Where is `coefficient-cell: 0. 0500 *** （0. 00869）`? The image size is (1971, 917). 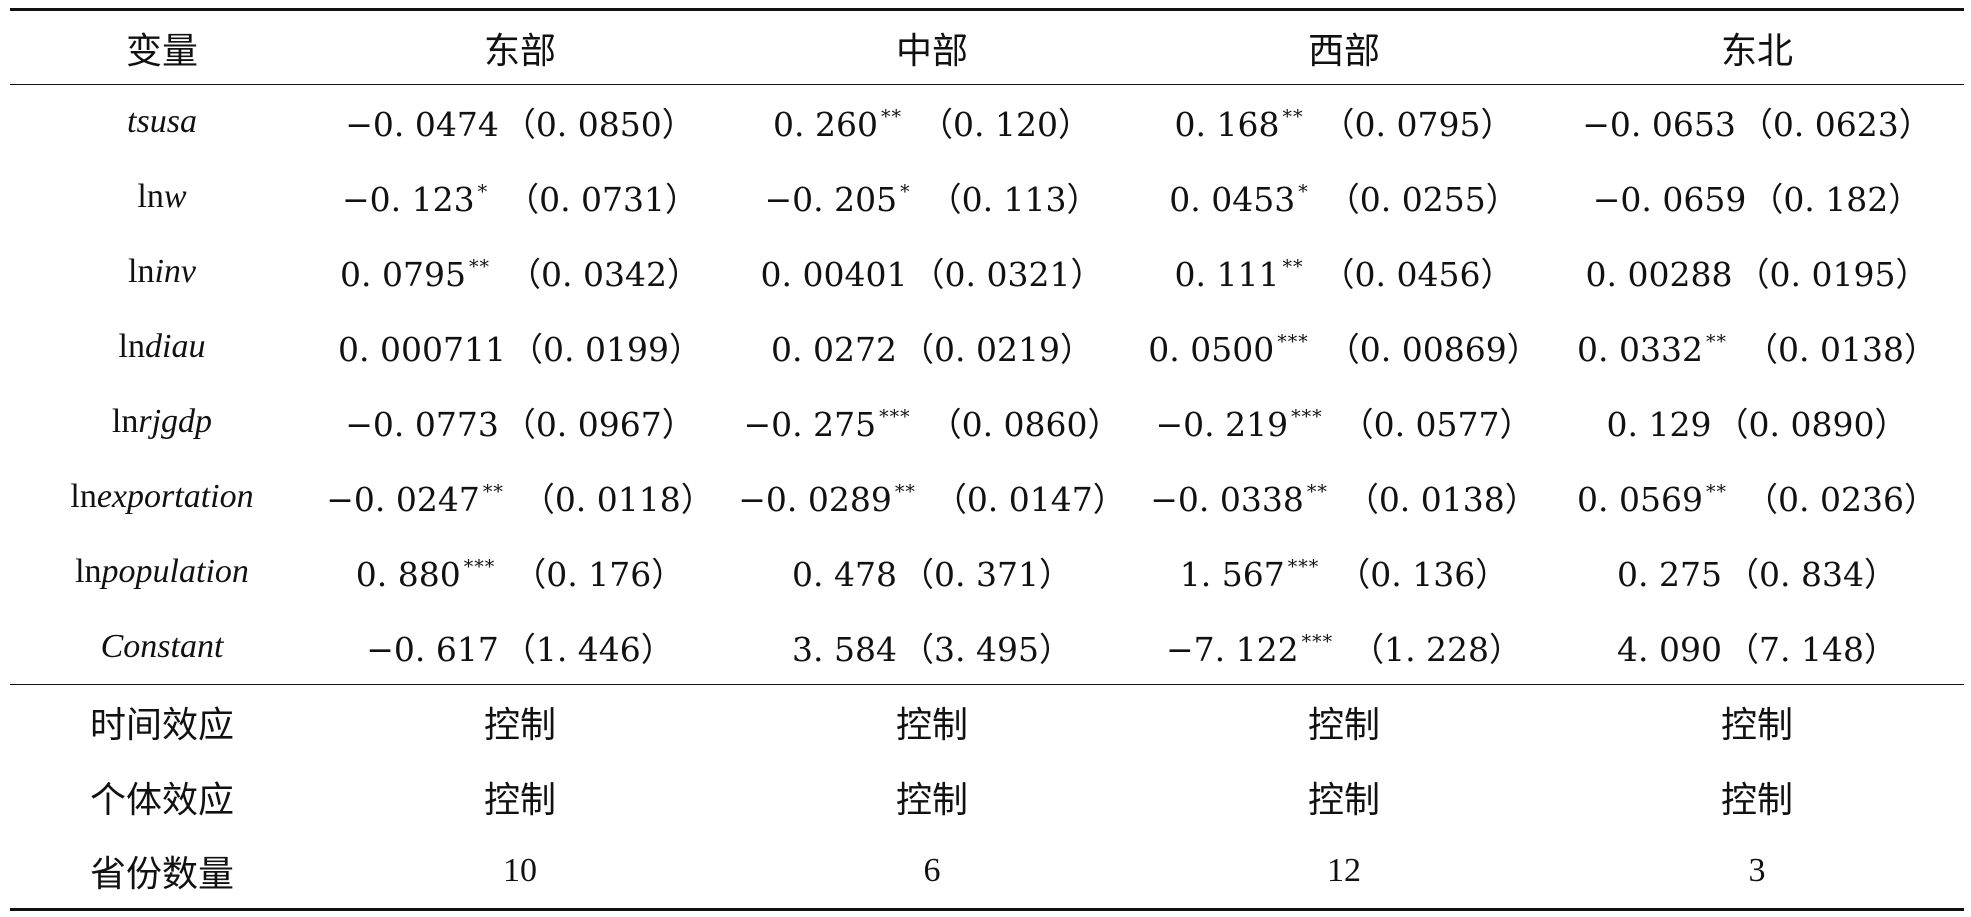 coefficient-cell: 0. 0500 *** （0. 00869） is located at coordinates (1344, 347).